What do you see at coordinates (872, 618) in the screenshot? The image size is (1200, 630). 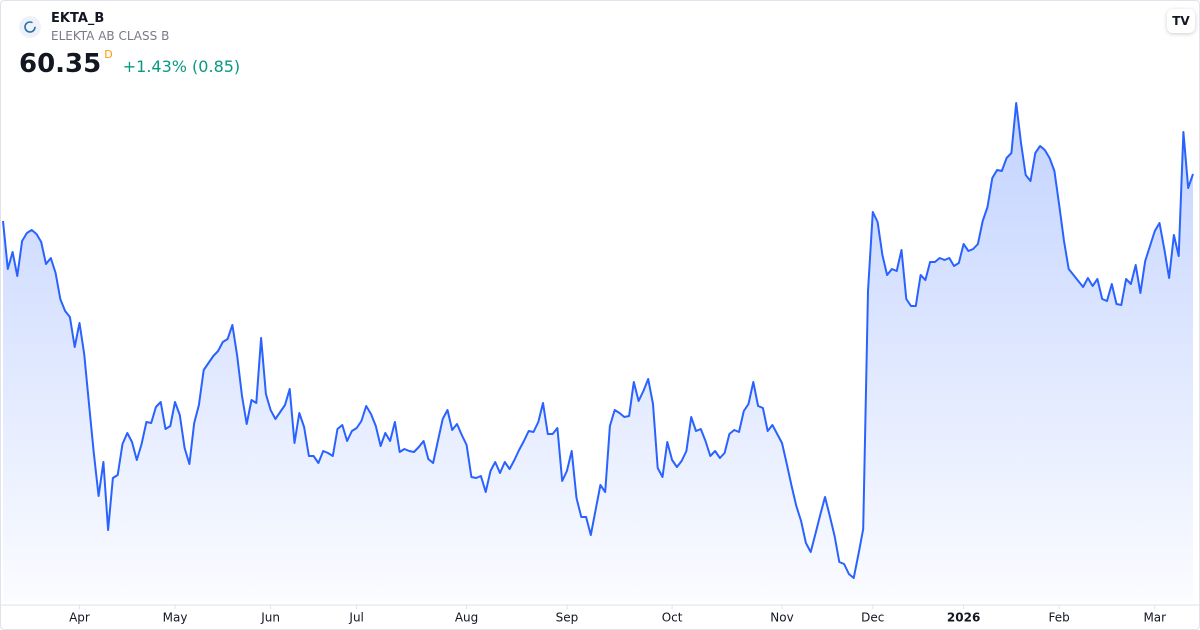 I see `x-tick-label: Dec` at bounding box center [872, 618].